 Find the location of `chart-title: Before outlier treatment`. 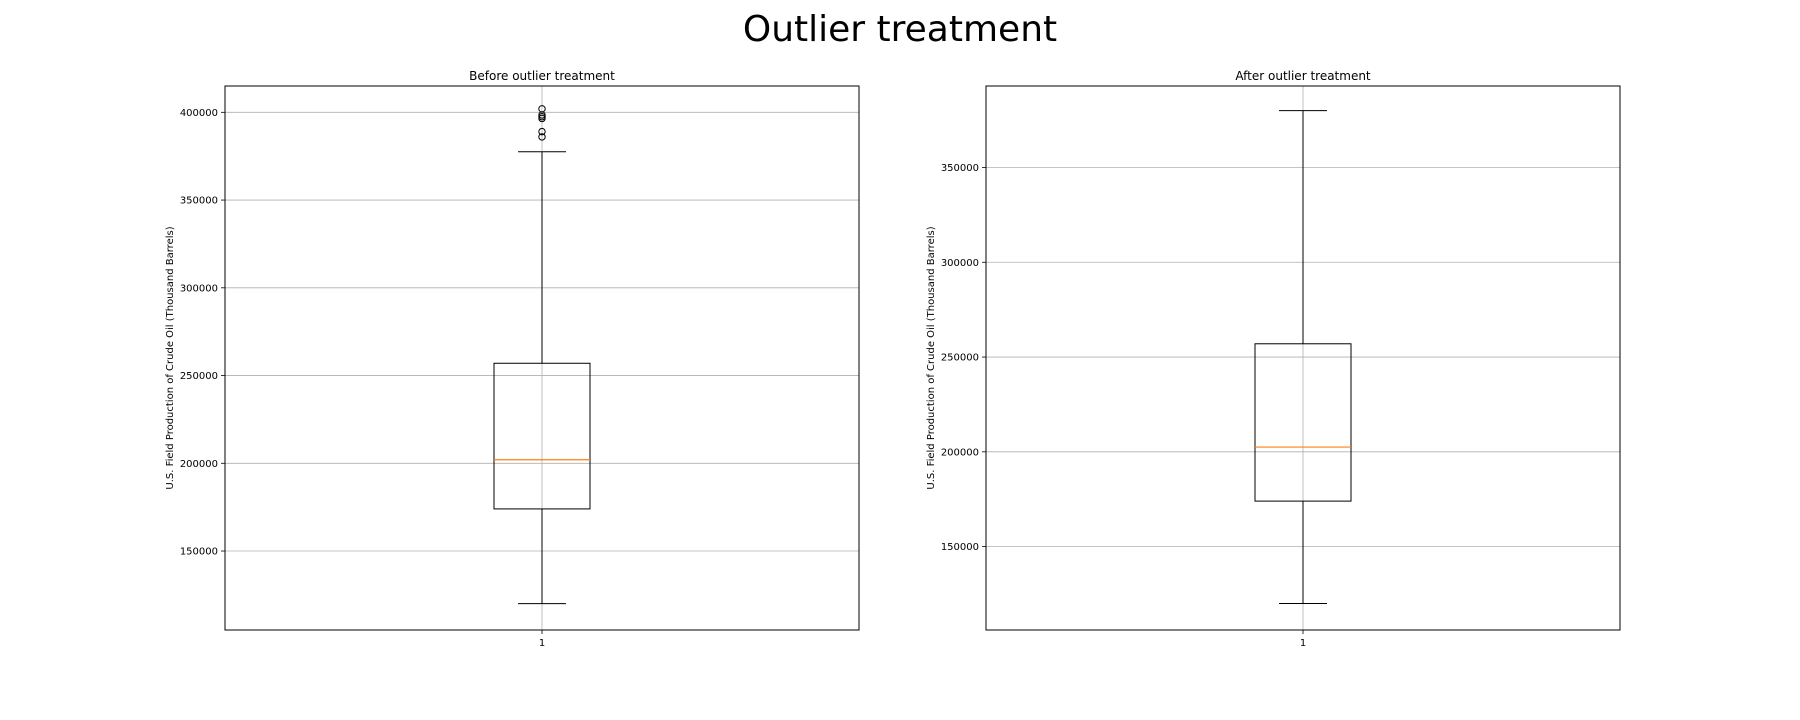

chart-title: Before outlier treatment is located at coordinates (542, 76).